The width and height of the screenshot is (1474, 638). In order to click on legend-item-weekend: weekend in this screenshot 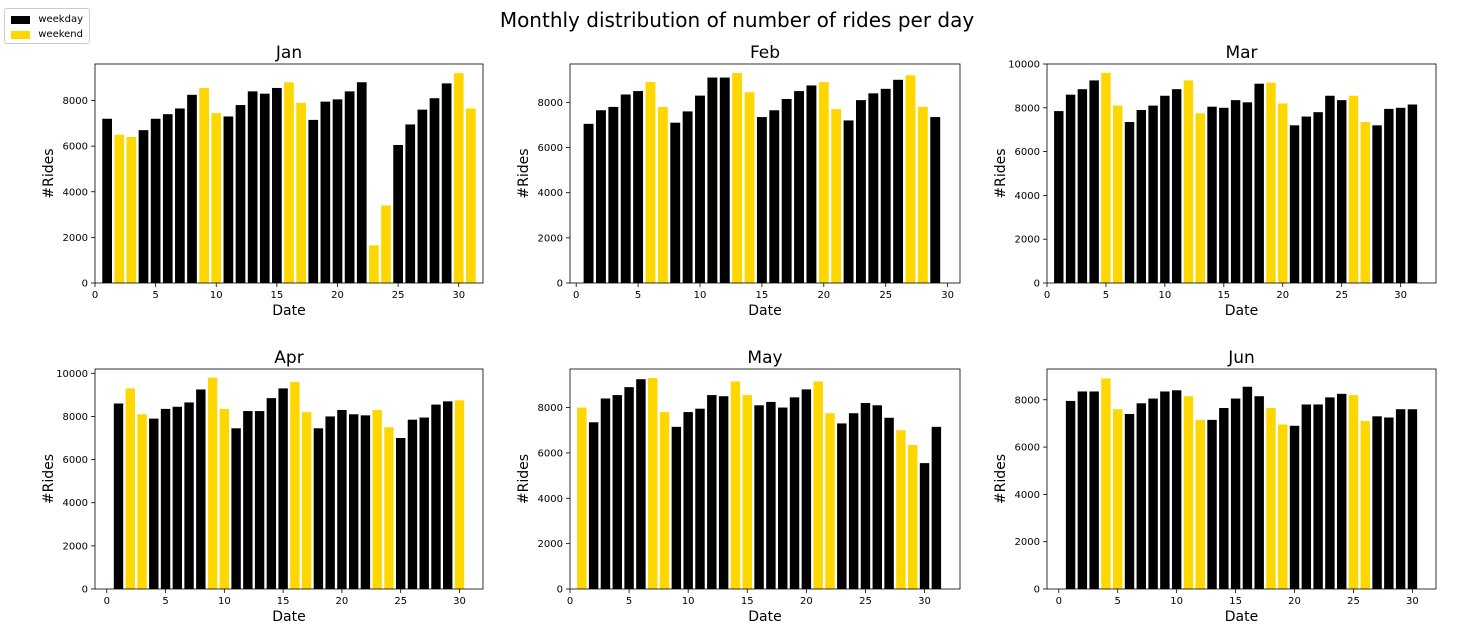, I will do `click(47, 34)`.